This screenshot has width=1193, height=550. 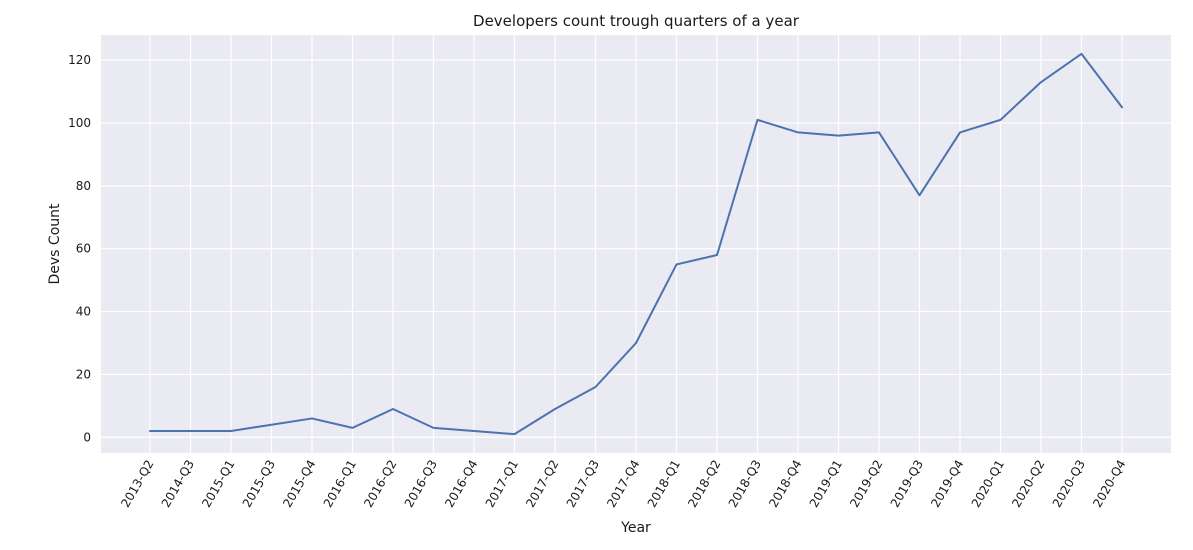 I want to click on y-axis-ticks: 0 20 40 60 80 100 120, so click(x=79, y=248).